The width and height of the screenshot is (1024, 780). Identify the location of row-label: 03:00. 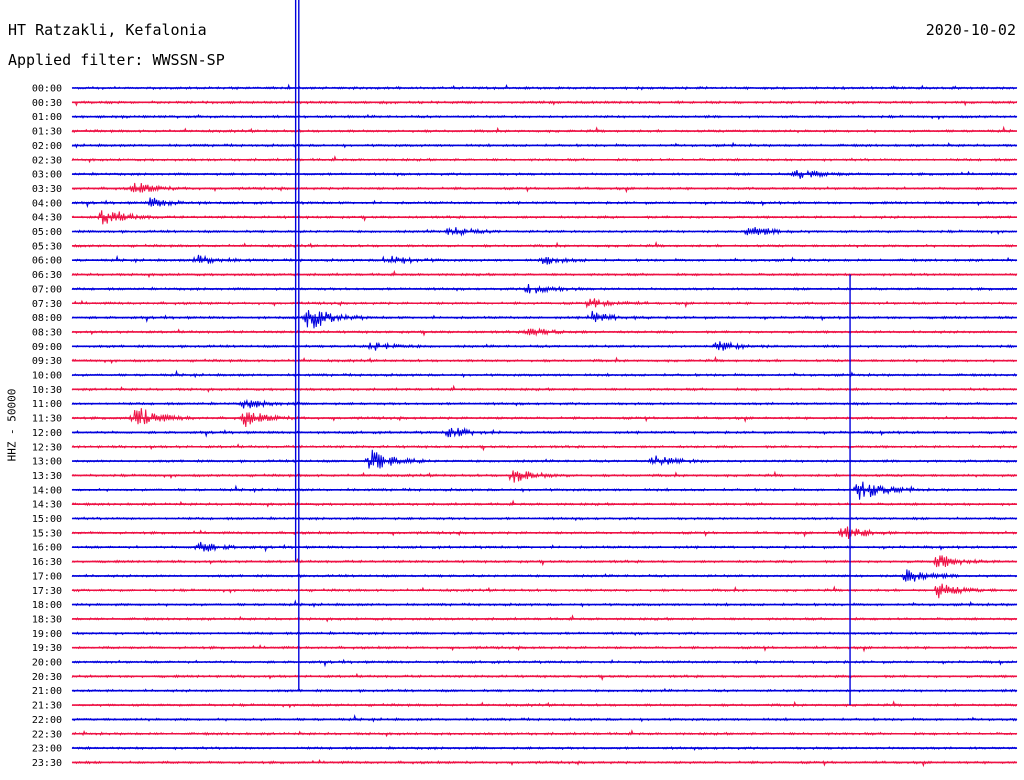
(47, 175).